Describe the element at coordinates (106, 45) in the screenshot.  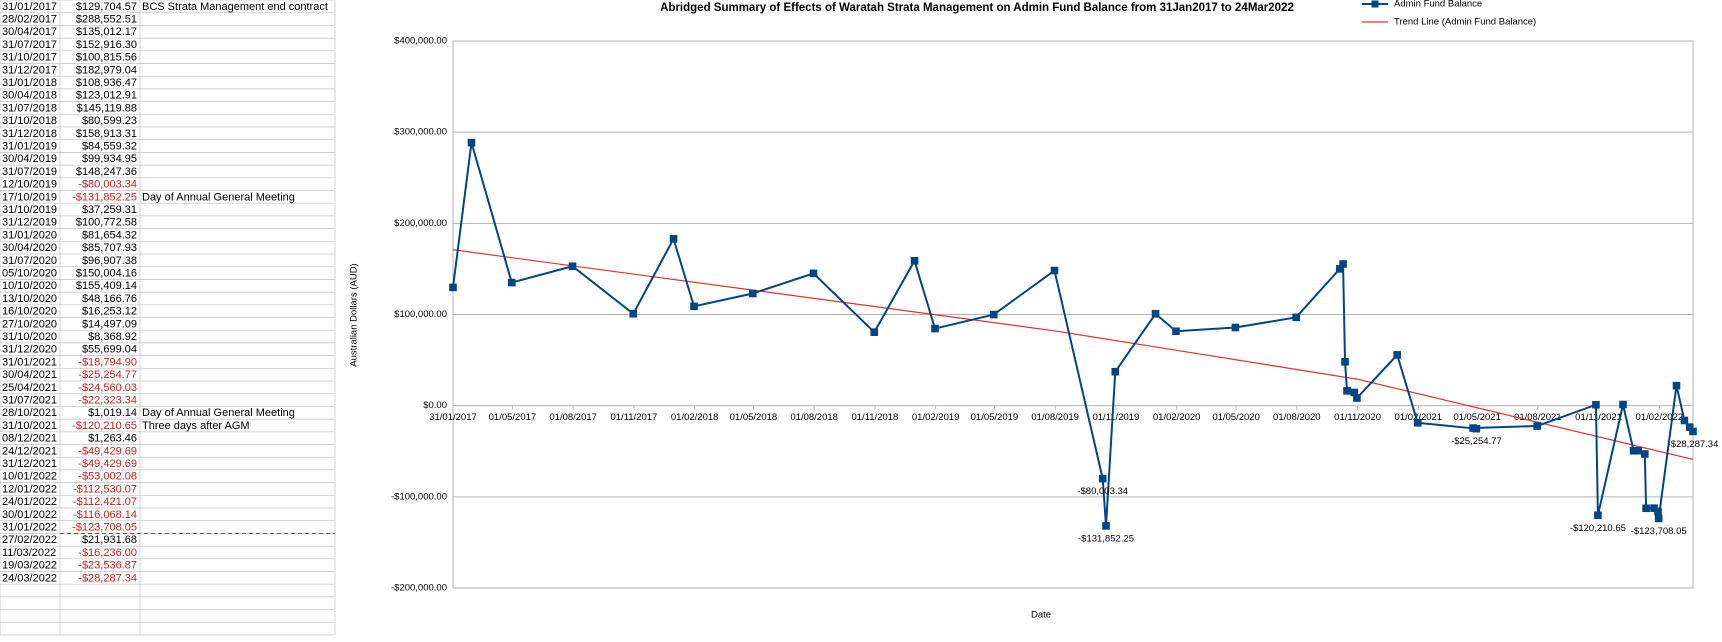
I see `cell: $152,916.30` at that location.